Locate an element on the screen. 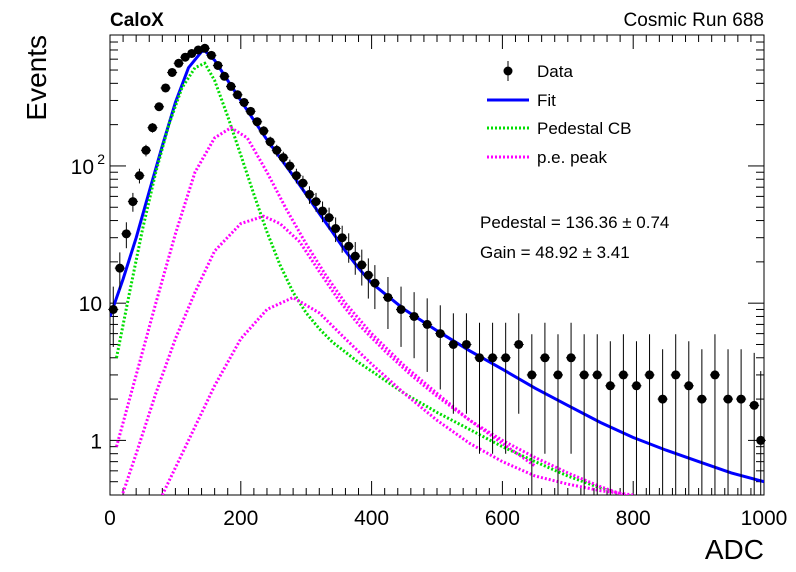 The height and width of the screenshot is (572, 796). legend-entry-pedestal: Pedestal CB is located at coordinates (559, 128).